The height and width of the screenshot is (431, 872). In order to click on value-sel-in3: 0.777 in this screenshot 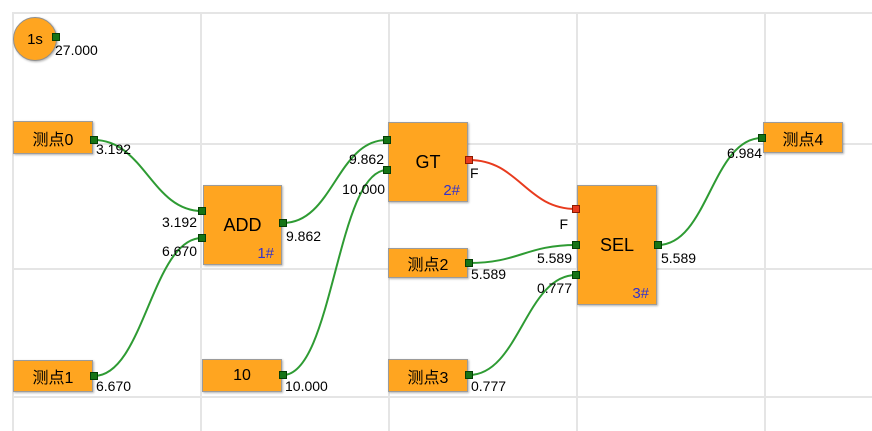, I will do `click(554, 288)`.